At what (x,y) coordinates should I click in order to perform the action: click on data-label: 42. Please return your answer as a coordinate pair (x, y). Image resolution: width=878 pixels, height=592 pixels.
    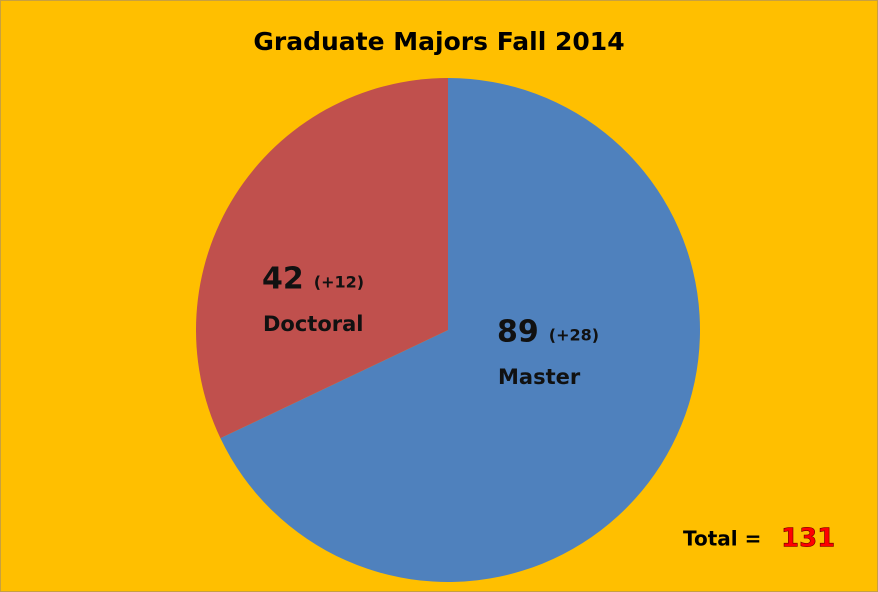
    Looking at the image, I should click on (283, 279).